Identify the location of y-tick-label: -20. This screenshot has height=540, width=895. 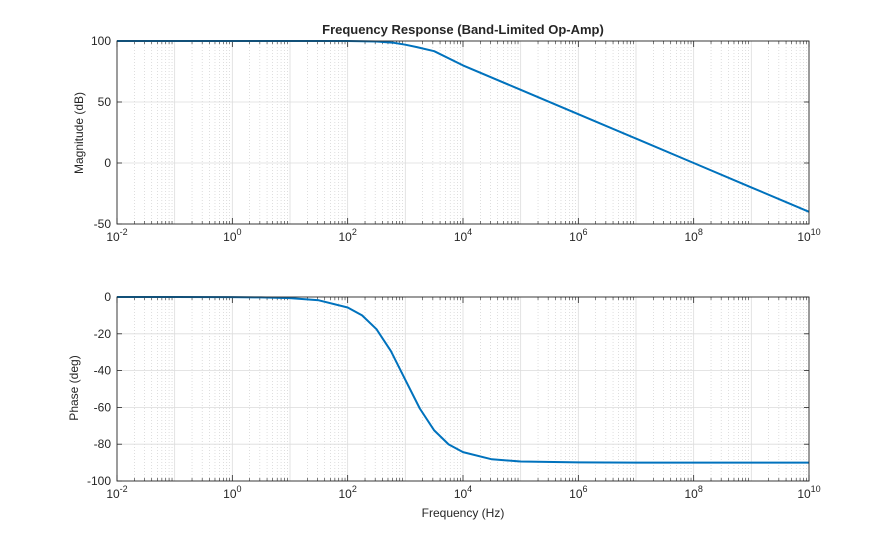
(103, 334).